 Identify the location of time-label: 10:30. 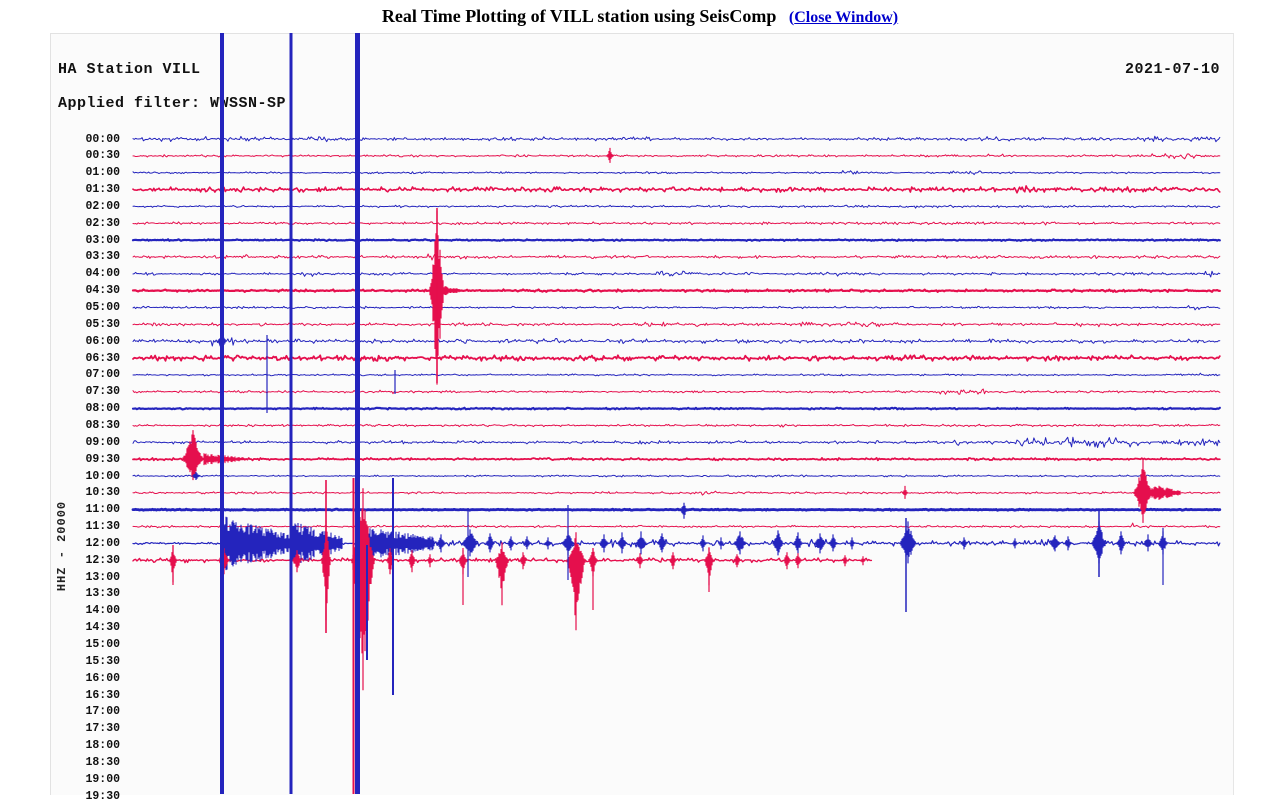
(102, 493).